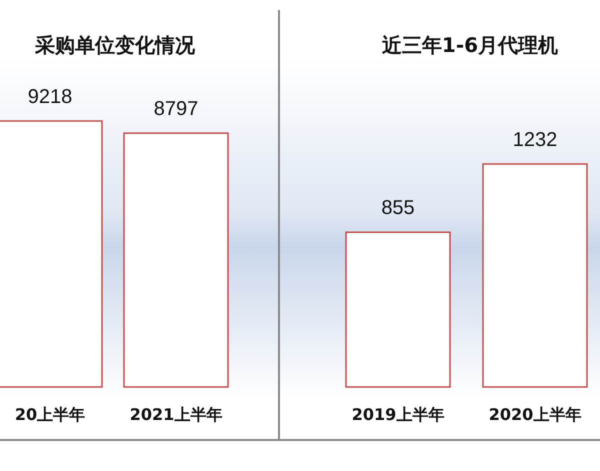  What do you see at coordinates (469, 45) in the screenshot?
I see `chart-title: 近三年1-6月代理机` at bounding box center [469, 45].